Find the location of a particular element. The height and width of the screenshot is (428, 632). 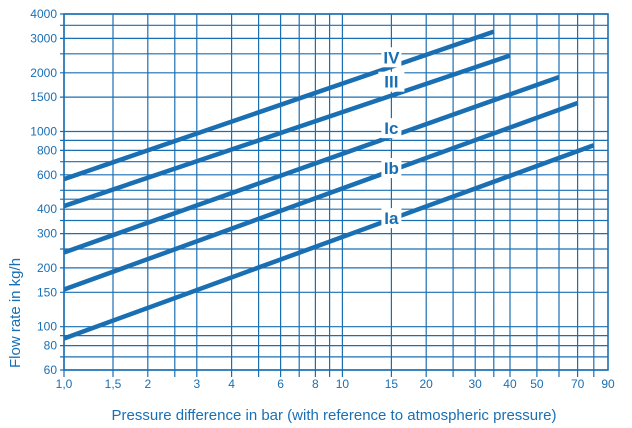

x-tick-label: 40 is located at coordinates (510, 384).